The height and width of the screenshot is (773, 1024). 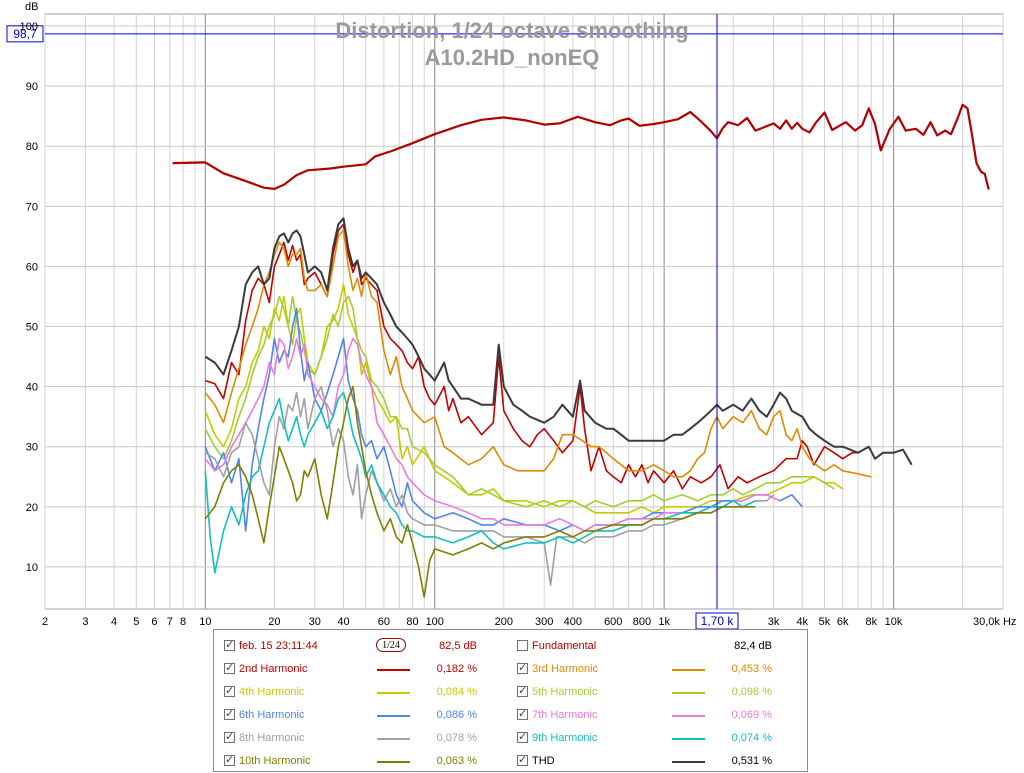 I want to click on legend-item: 5th Harmonic 0,098 %, so click(x=509, y=693).